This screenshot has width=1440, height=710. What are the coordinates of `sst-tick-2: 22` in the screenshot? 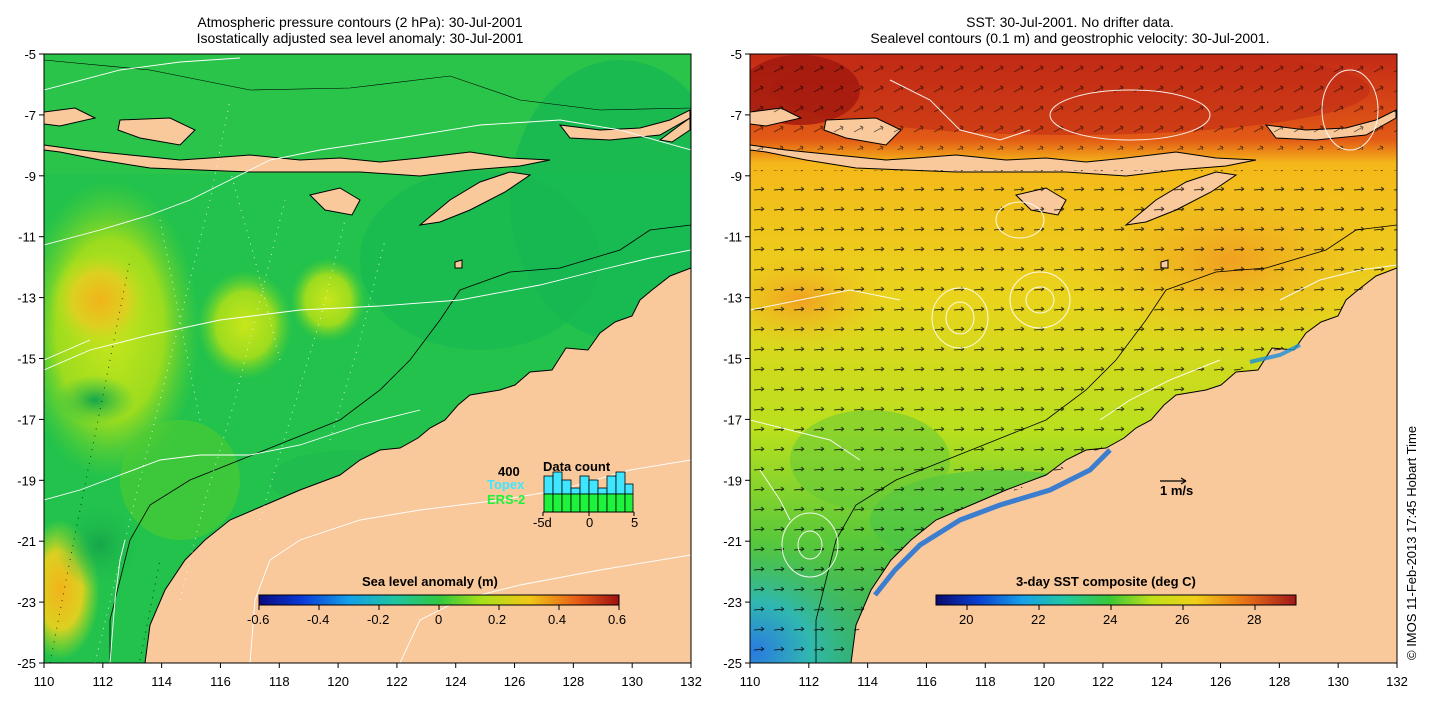 It's located at (1038, 619).